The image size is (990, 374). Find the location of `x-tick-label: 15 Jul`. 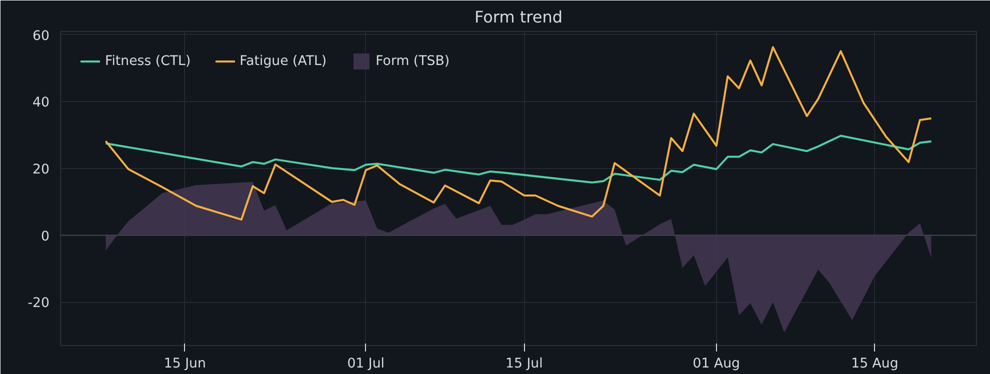

x-tick-label: 15 Jul is located at coordinates (524, 364).